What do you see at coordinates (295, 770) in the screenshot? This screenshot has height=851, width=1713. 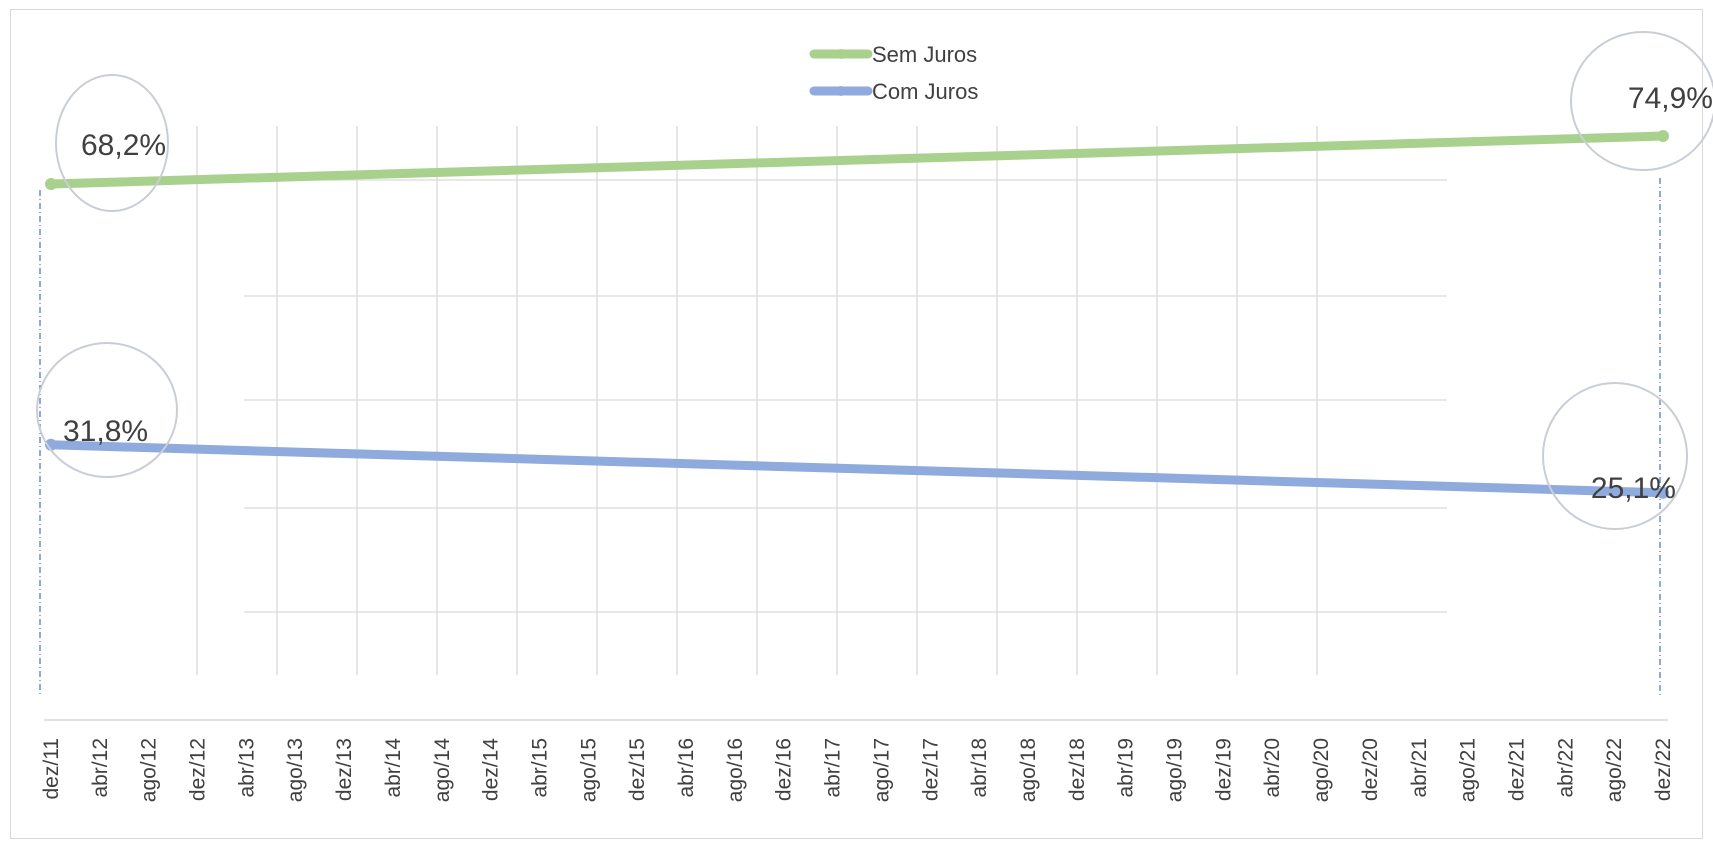 I see `x-tick-label: ago/13` at bounding box center [295, 770].